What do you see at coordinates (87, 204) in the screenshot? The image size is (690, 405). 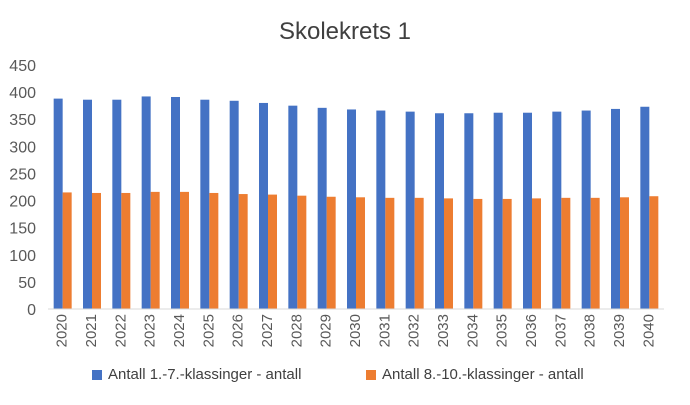 I see `bar-series-1-2021` at bounding box center [87, 204].